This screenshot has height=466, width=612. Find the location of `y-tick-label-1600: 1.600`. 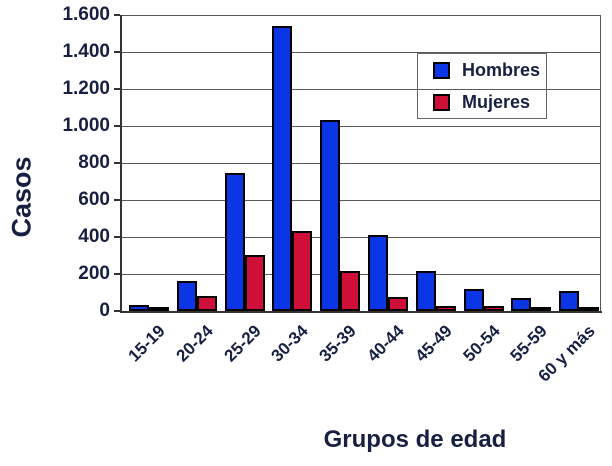

y-tick-label-1600: 1.600 is located at coordinates (86, 14).